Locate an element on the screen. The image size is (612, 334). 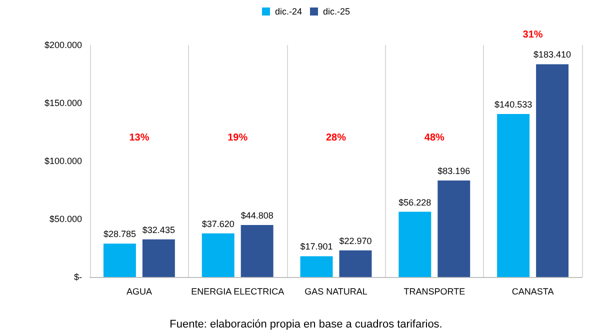
x-tick-label: ENERGIA ELECTRICA is located at coordinates (237, 291).